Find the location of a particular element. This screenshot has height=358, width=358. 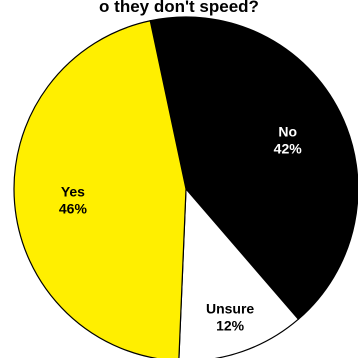

slice-value-no: 42% is located at coordinates (288, 149).